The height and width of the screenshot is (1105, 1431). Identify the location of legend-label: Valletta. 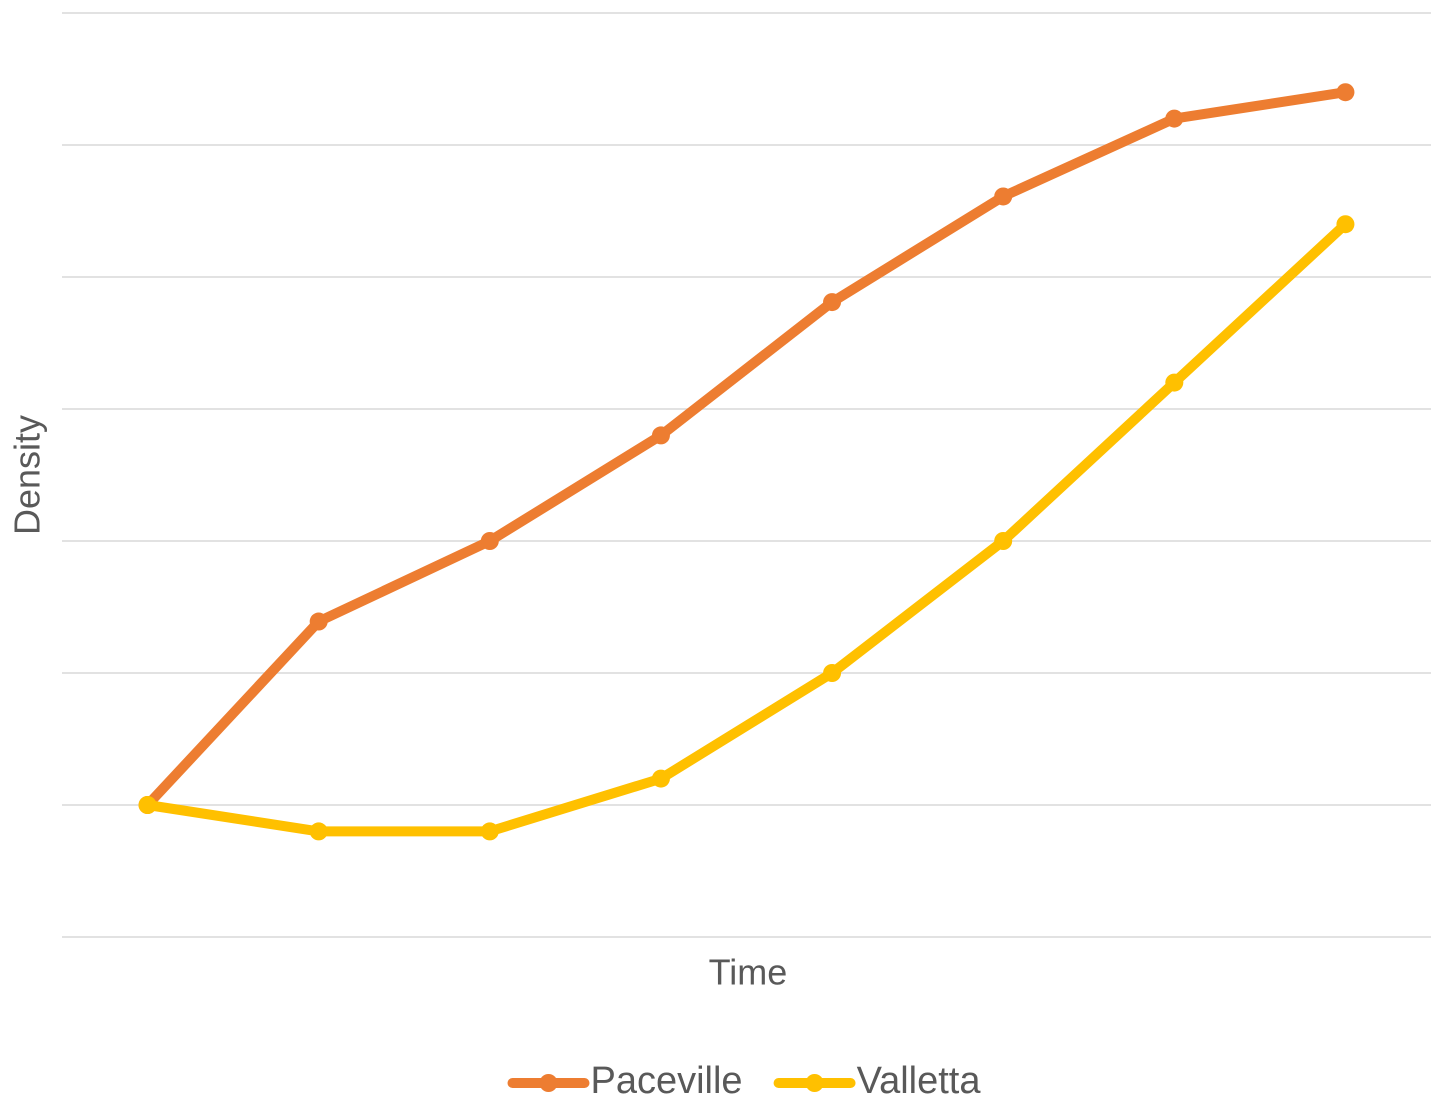
(919, 1081).